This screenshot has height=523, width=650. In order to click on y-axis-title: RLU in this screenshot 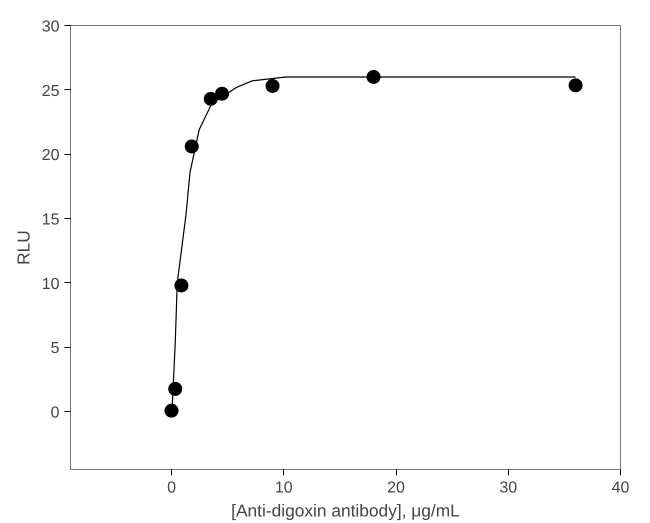, I will do `click(24, 247)`.